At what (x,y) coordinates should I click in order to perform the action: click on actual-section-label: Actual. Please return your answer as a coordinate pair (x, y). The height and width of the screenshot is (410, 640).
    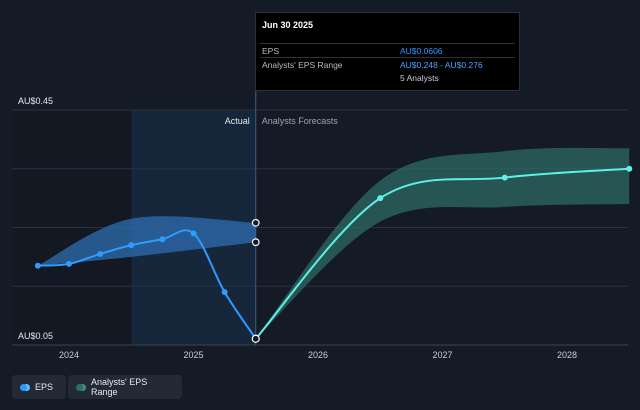
    Looking at the image, I should click on (237, 121).